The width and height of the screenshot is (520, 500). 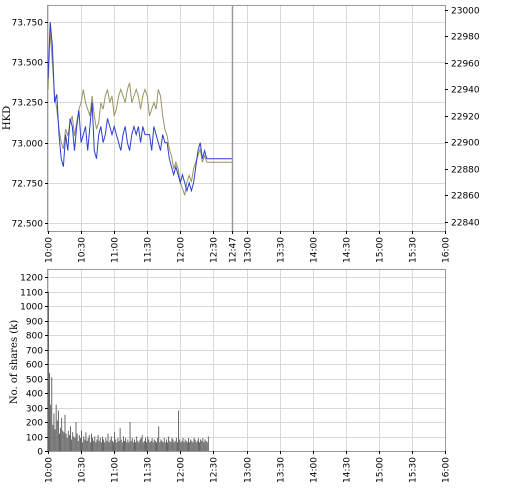 What do you see at coordinates (116, 250) in the screenshot?
I see `price-x-tick-label: 11:00` at bounding box center [116, 250].